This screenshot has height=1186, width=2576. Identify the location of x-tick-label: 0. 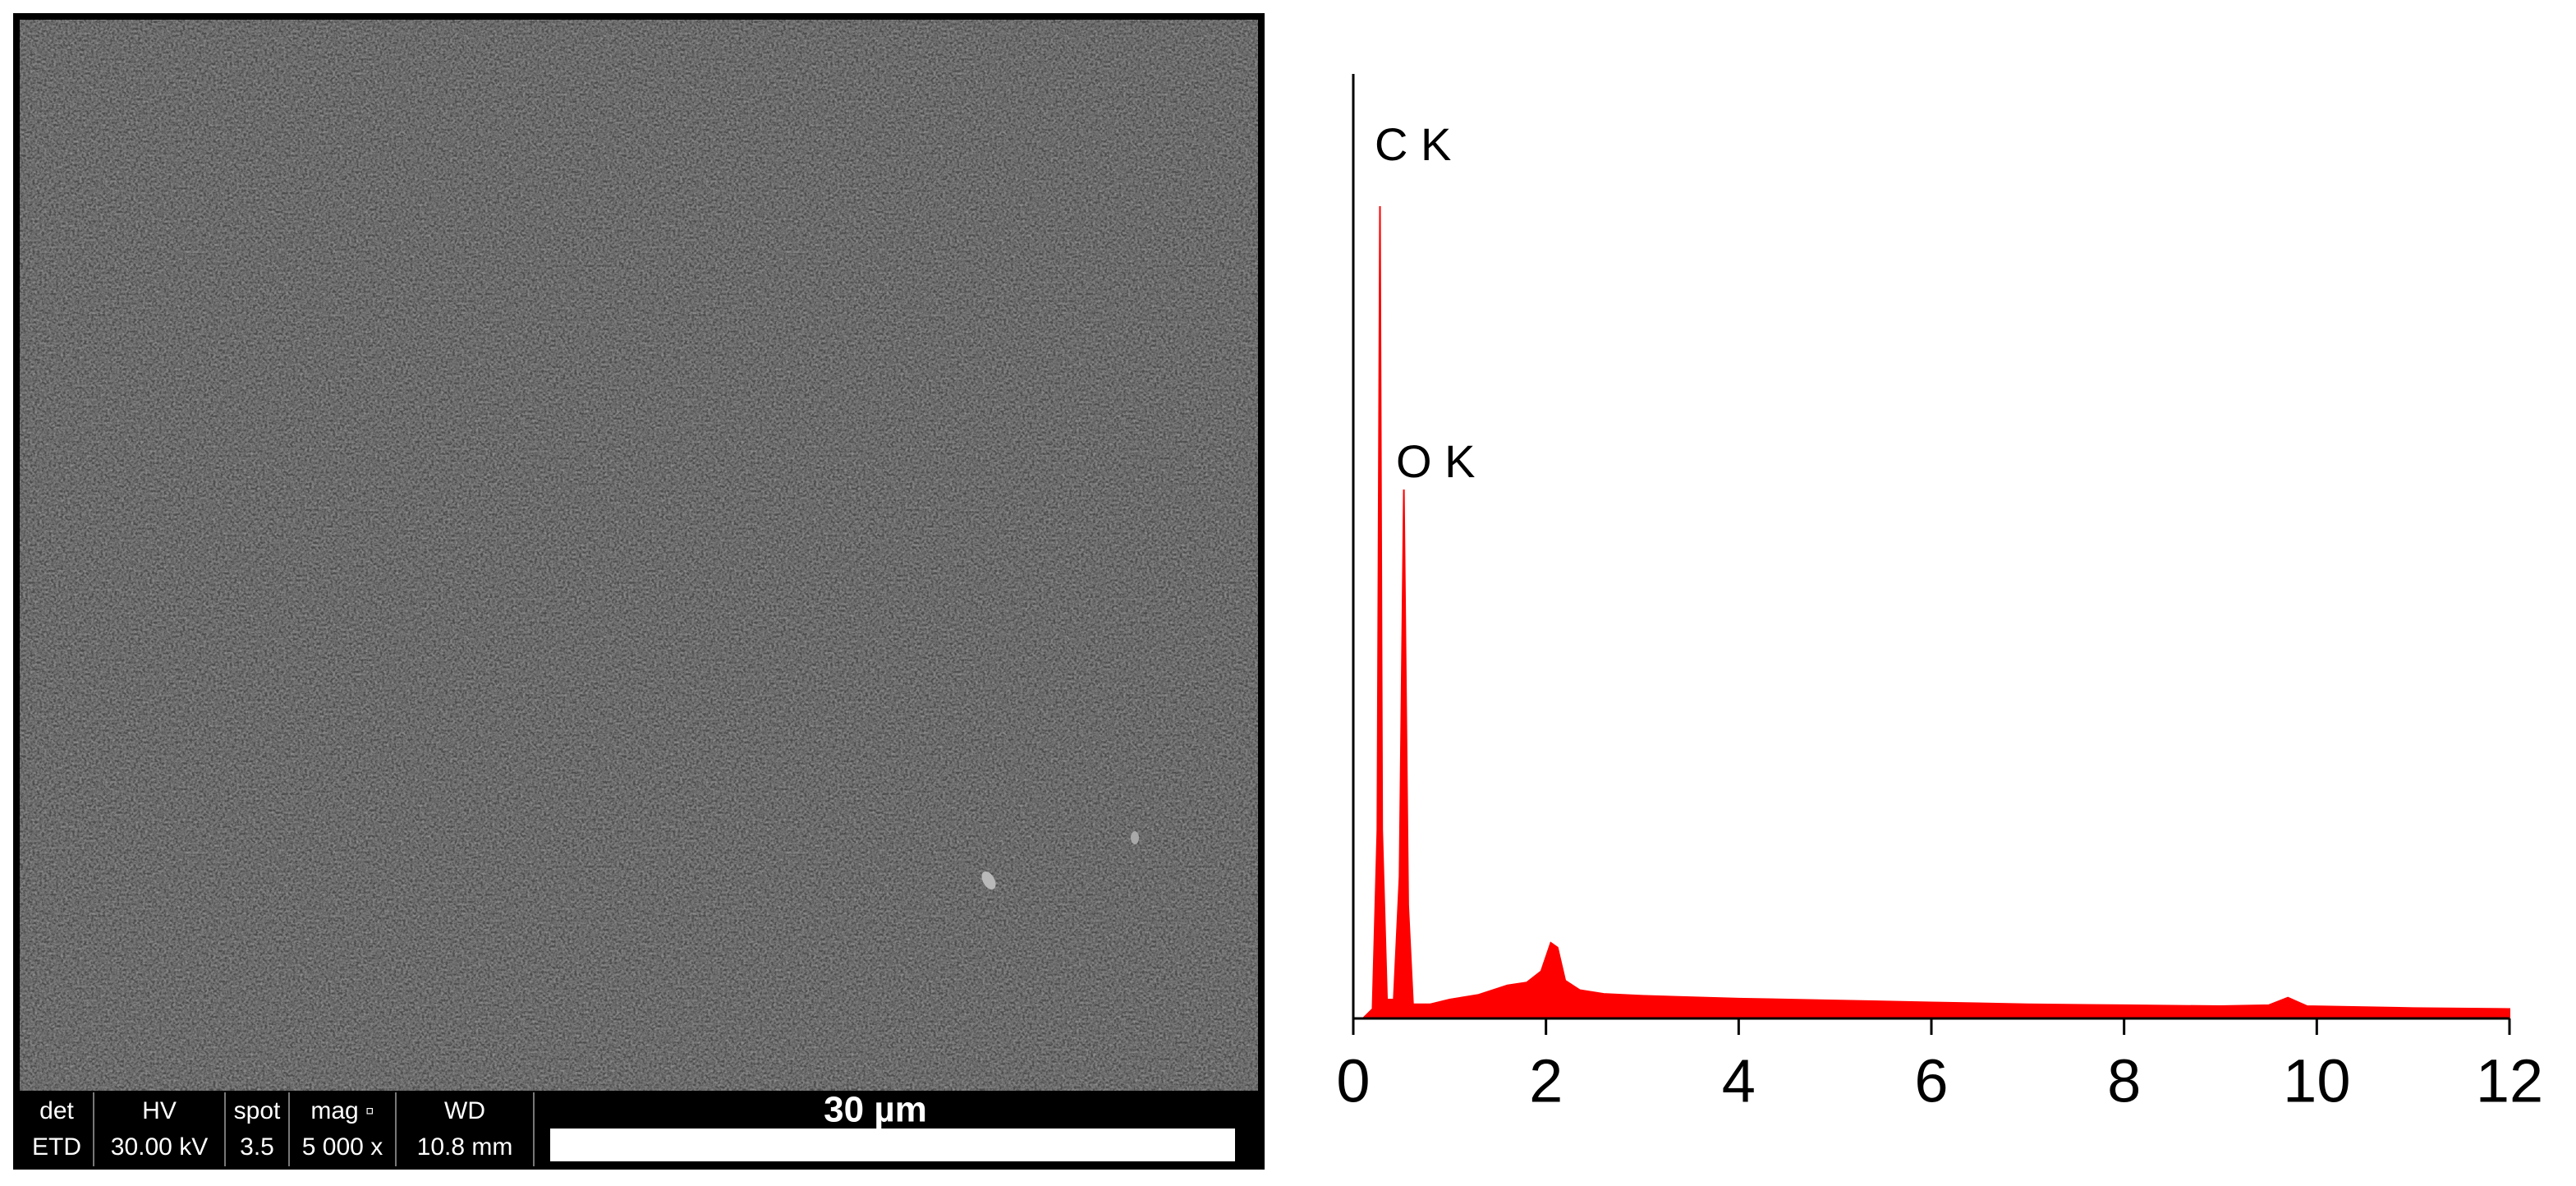
(1353, 1081).